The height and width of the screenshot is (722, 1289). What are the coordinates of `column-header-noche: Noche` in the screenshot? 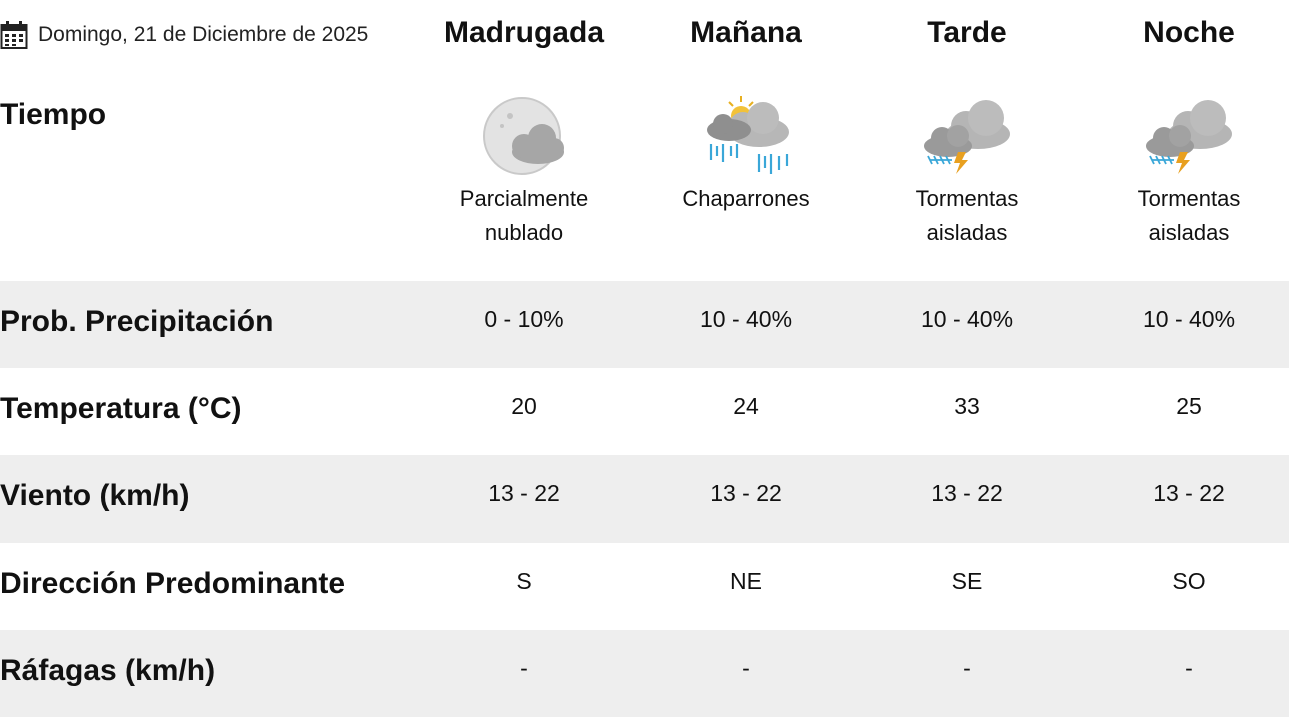 It's located at (1189, 32).